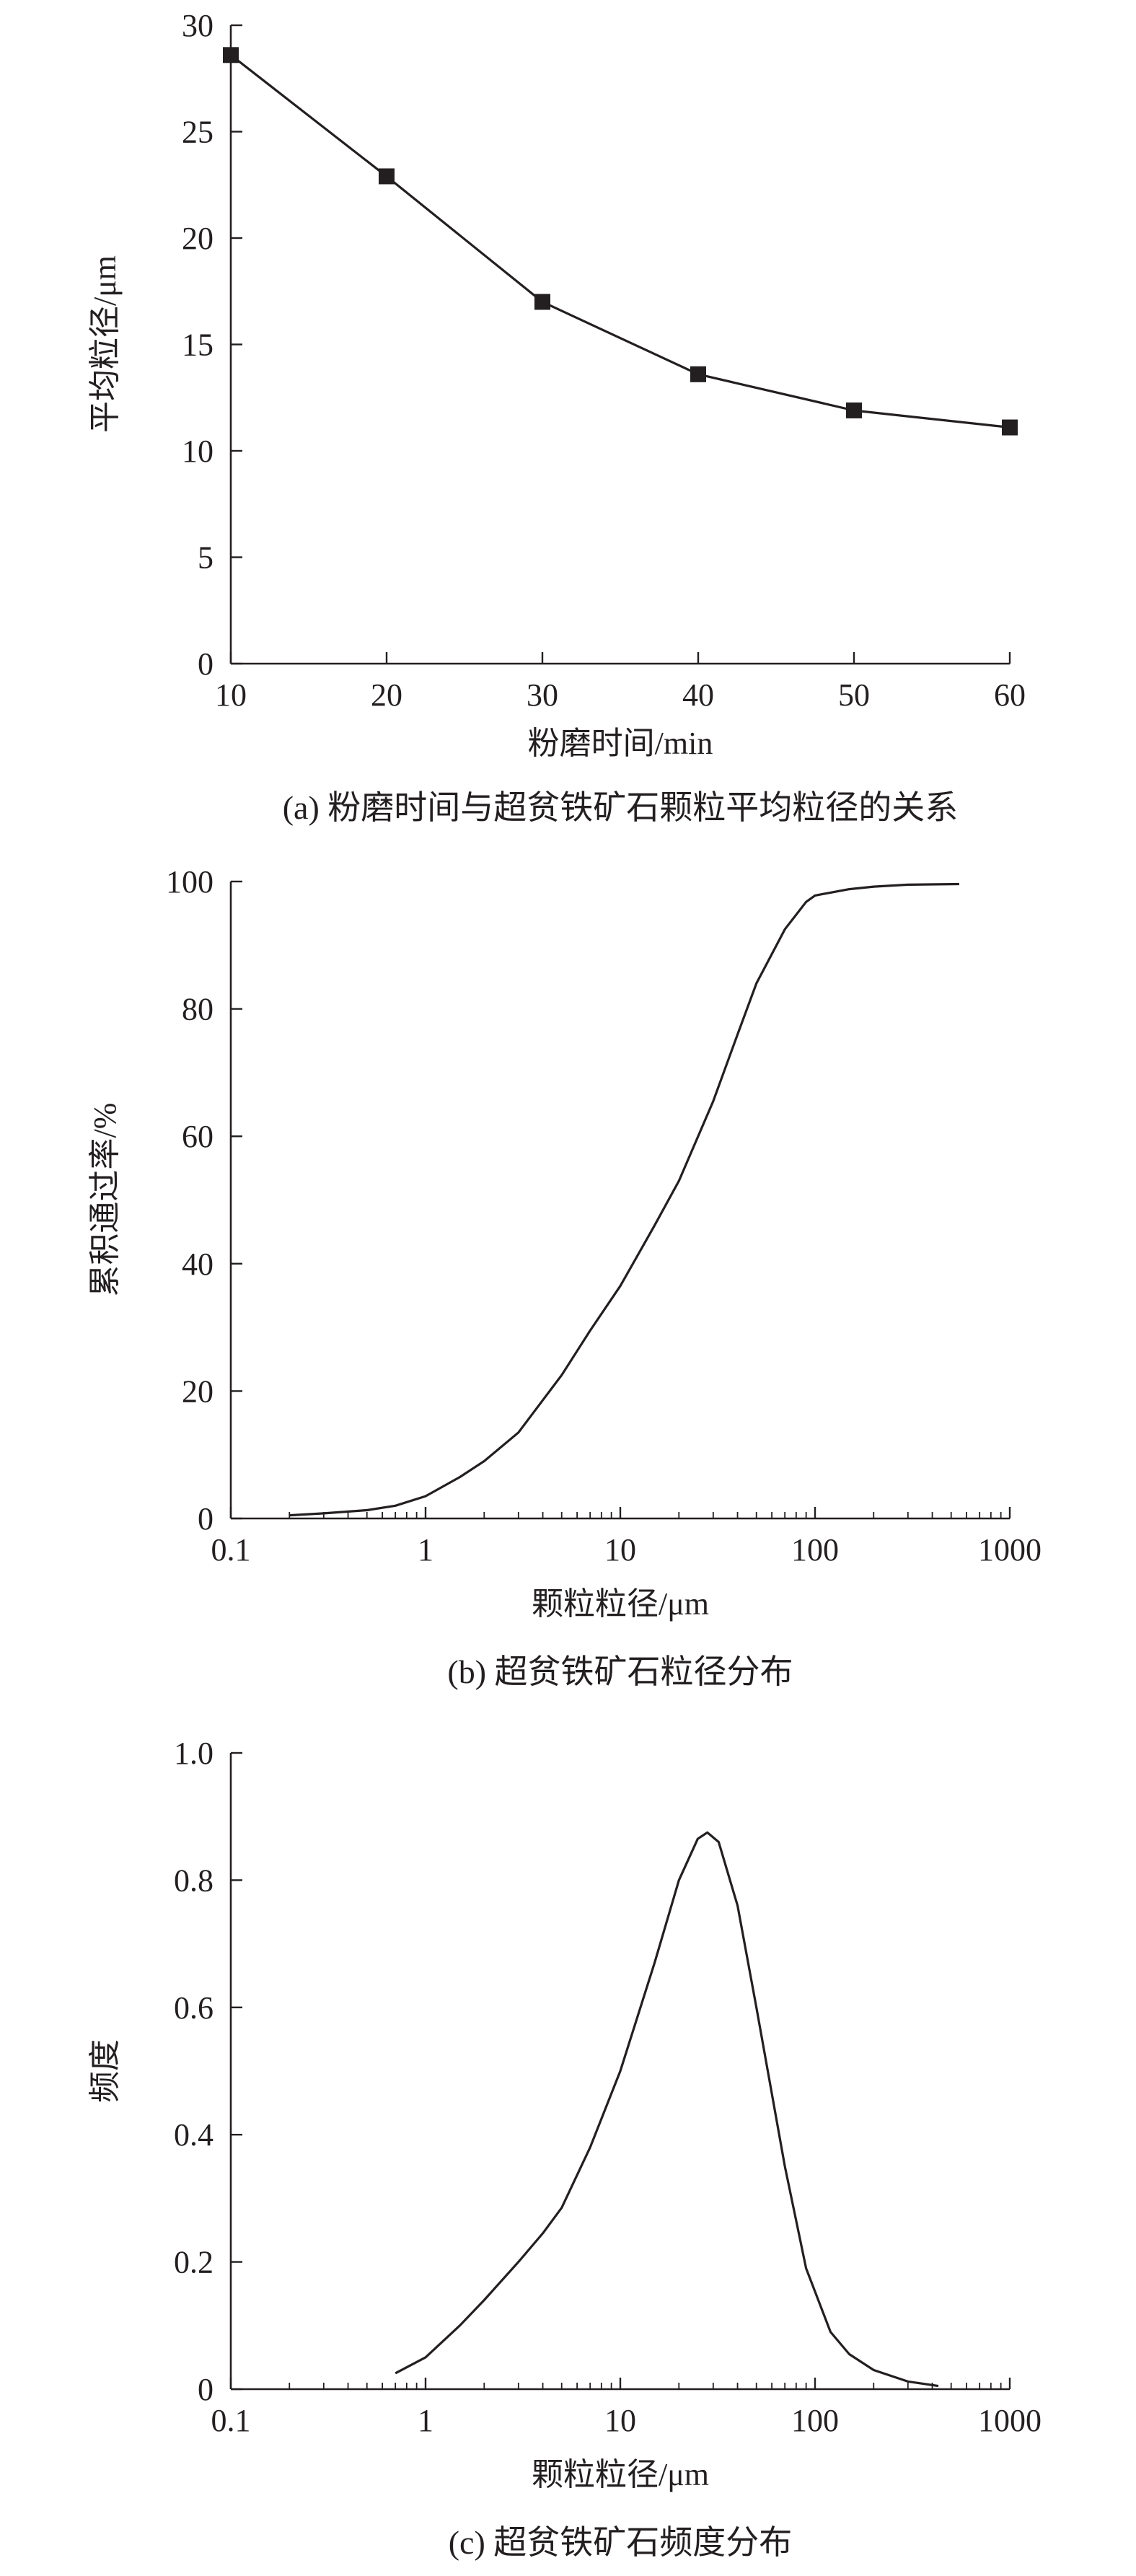 This screenshot has height=2576, width=1136. I want to click on x-tick-label: 60, so click(1010, 695).